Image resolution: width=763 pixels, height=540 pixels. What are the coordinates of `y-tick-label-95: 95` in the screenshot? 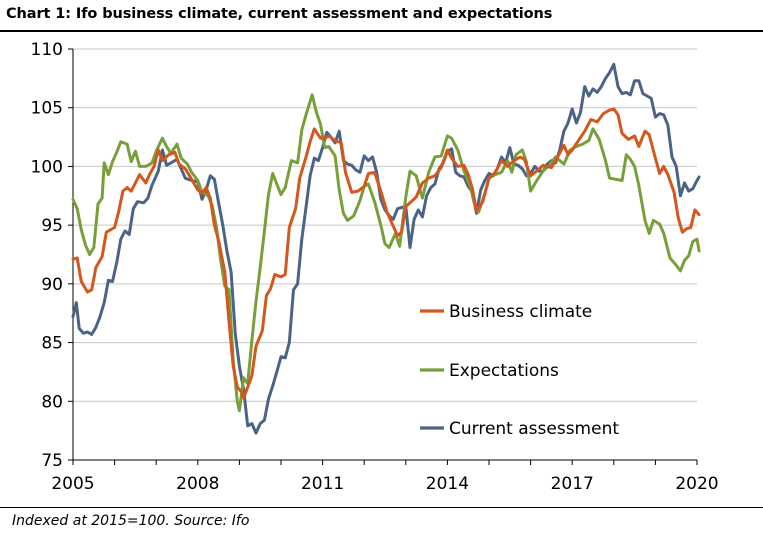 It's located at (52, 226).